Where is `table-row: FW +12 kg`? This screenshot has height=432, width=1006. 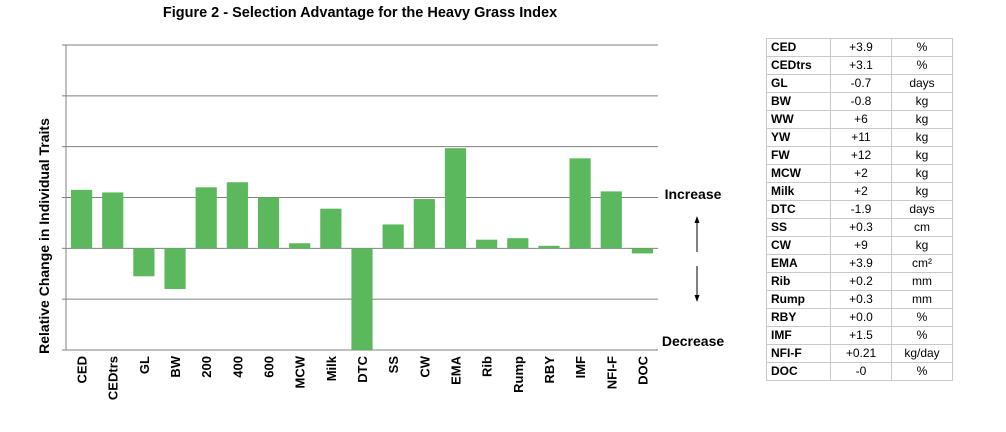
table-row: FW +12 kg is located at coordinates (859, 155).